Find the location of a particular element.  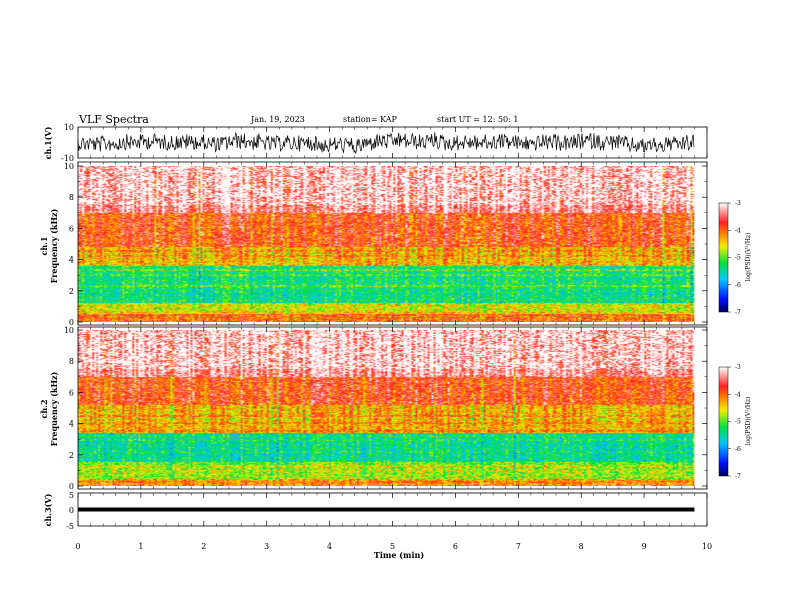

ch2-freq-ylabel-line2: Frequency (kHz) is located at coordinates (54, 408).